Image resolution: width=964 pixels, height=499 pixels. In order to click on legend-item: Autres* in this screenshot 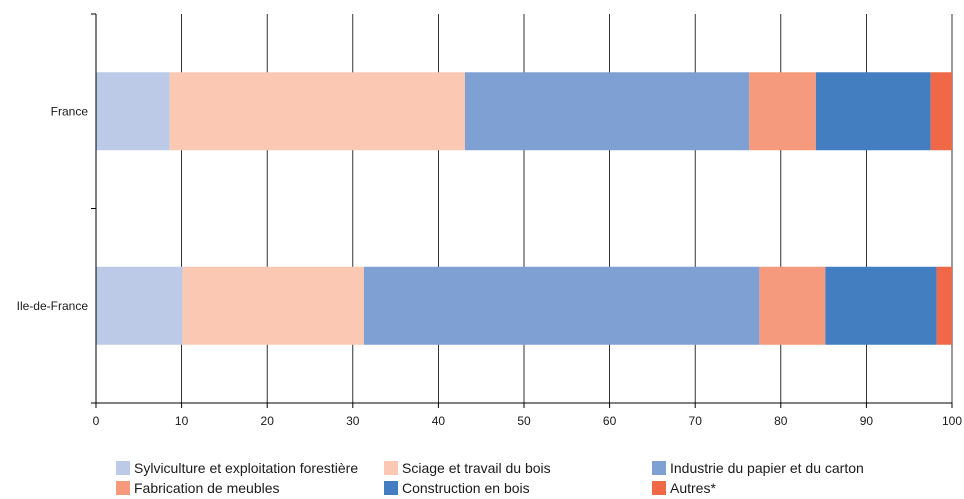, I will do `click(794, 488)`.